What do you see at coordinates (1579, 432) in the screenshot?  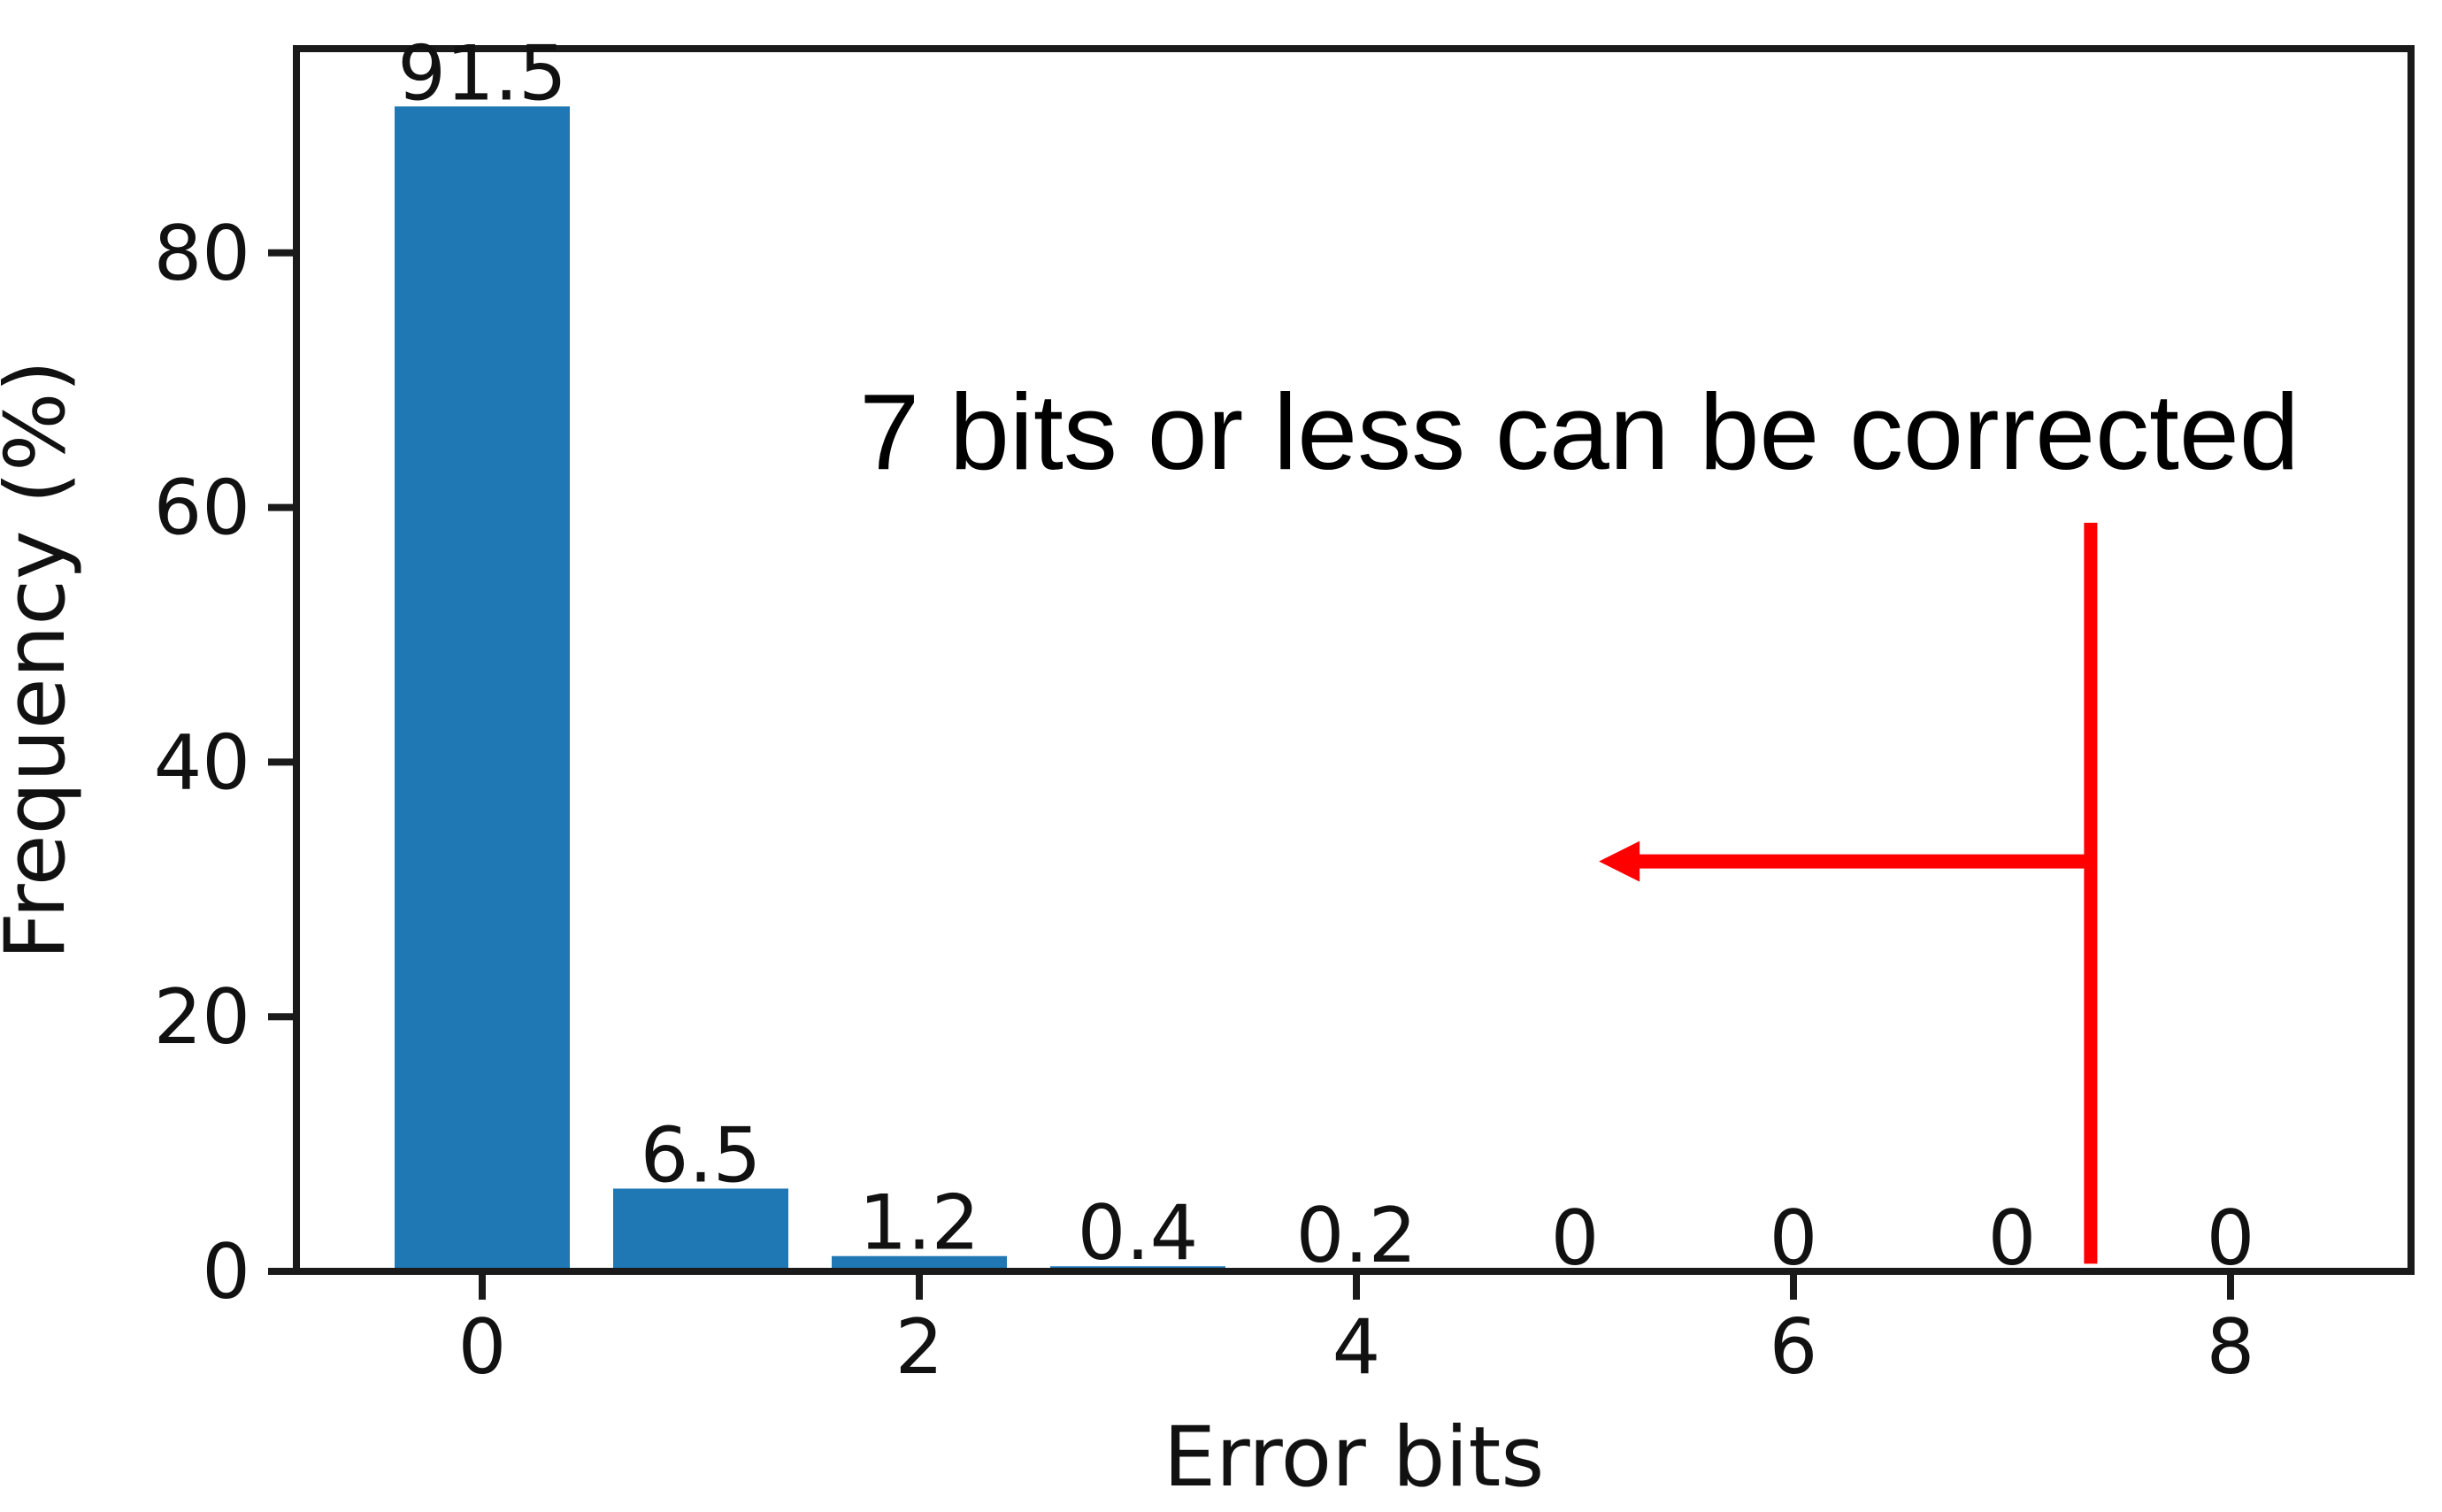 I see `annotation-text: 7 bits or less can be corrected` at bounding box center [1579, 432].